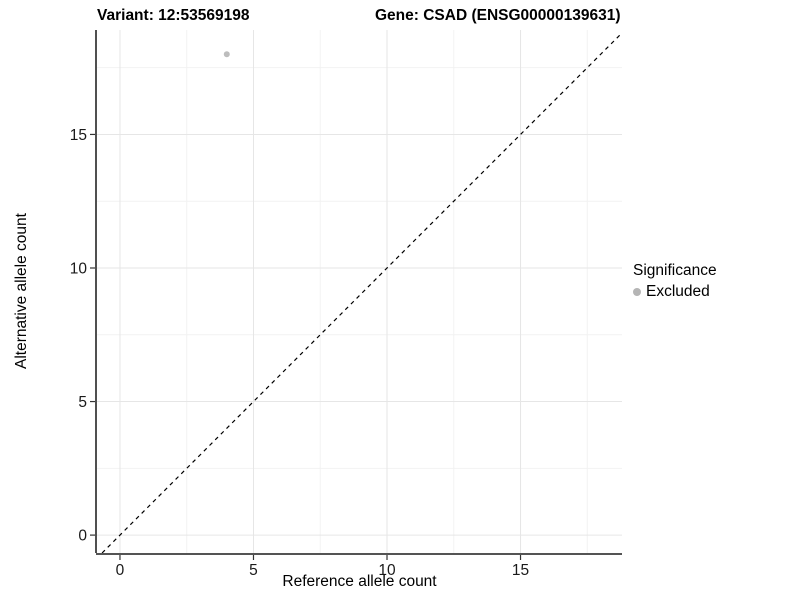 The height and width of the screenshot is (600, 800). Describe the element at coordinates (82, 402) in the screenshot. I see `y-tick-label: 5` at that location.